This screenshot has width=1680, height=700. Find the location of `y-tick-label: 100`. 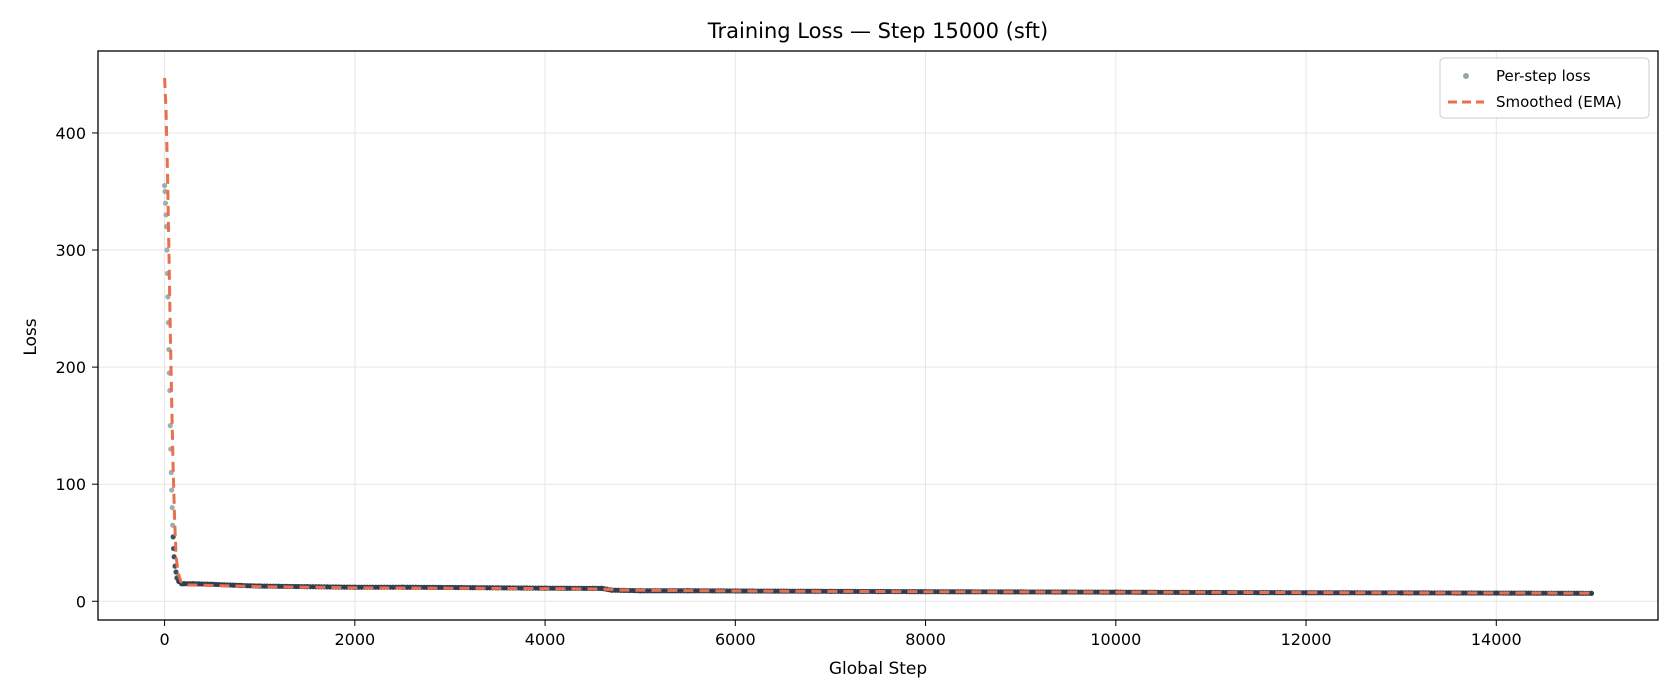

y-tick-label: 100 is located at coordinates (70, 484).